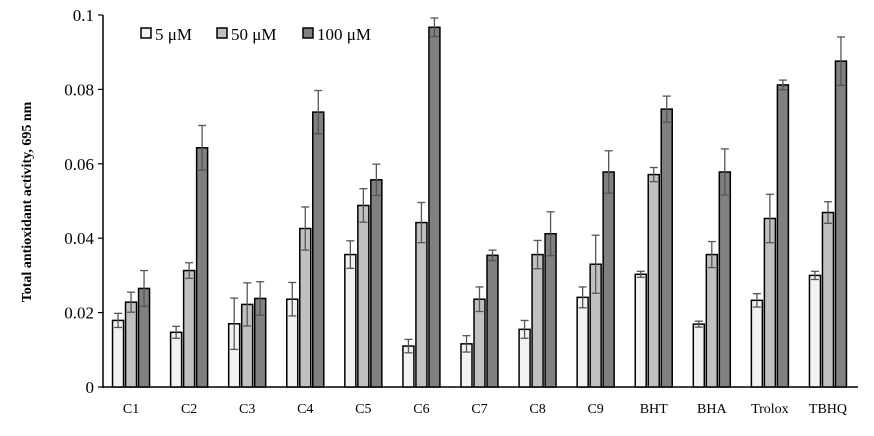  I want to click on legend-label: 5 μM, so click(173, 34).